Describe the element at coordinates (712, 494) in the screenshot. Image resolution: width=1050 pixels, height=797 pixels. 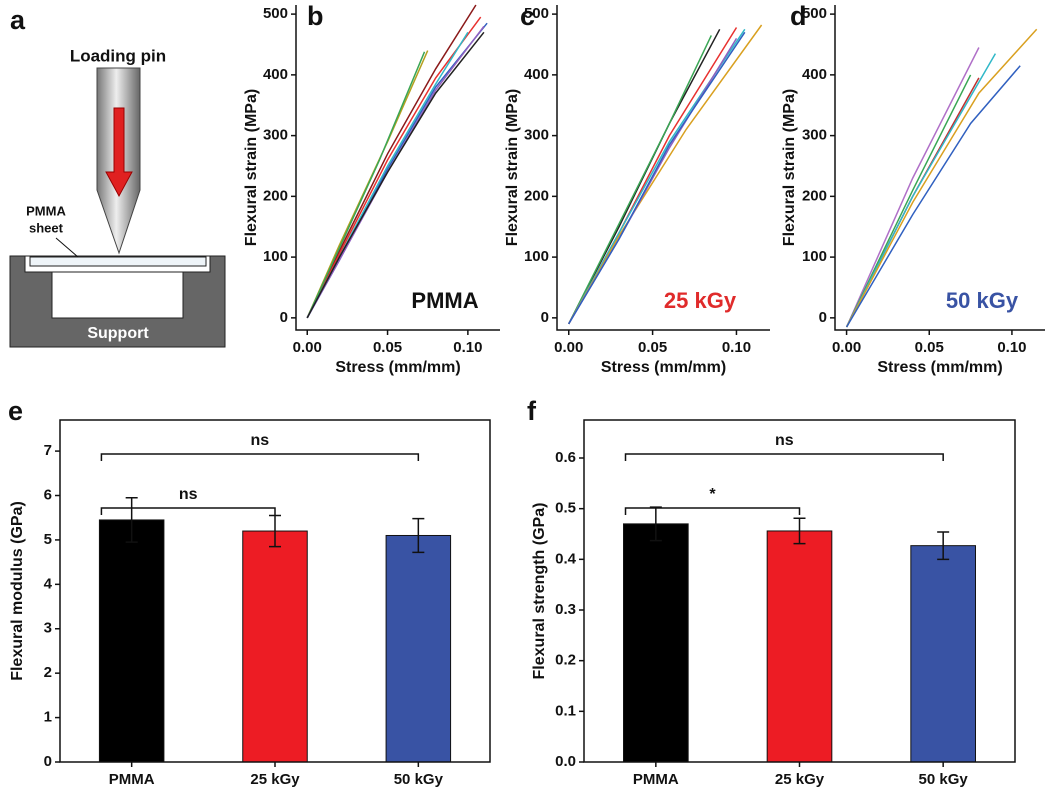
I see `significance-label: *` at that location.